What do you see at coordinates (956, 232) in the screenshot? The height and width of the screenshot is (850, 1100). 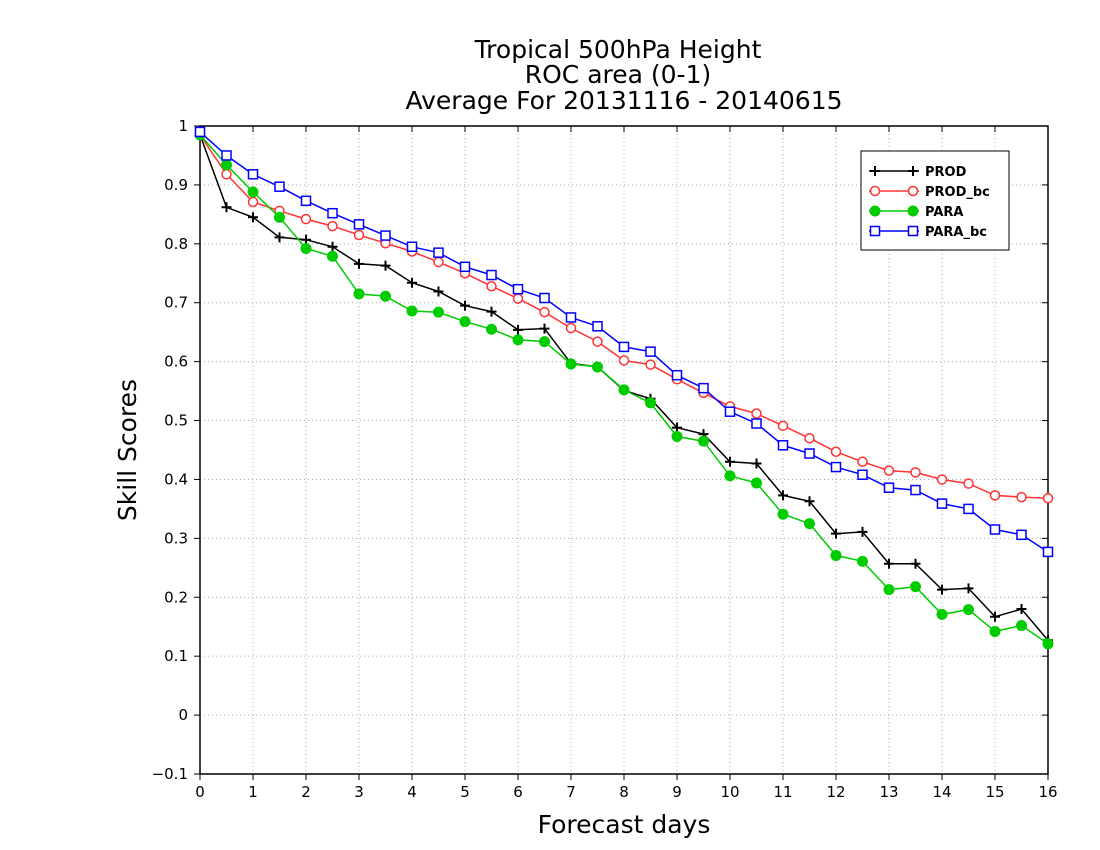 I see `legend-label: PARA_bc` at bounding box center [956, 232].